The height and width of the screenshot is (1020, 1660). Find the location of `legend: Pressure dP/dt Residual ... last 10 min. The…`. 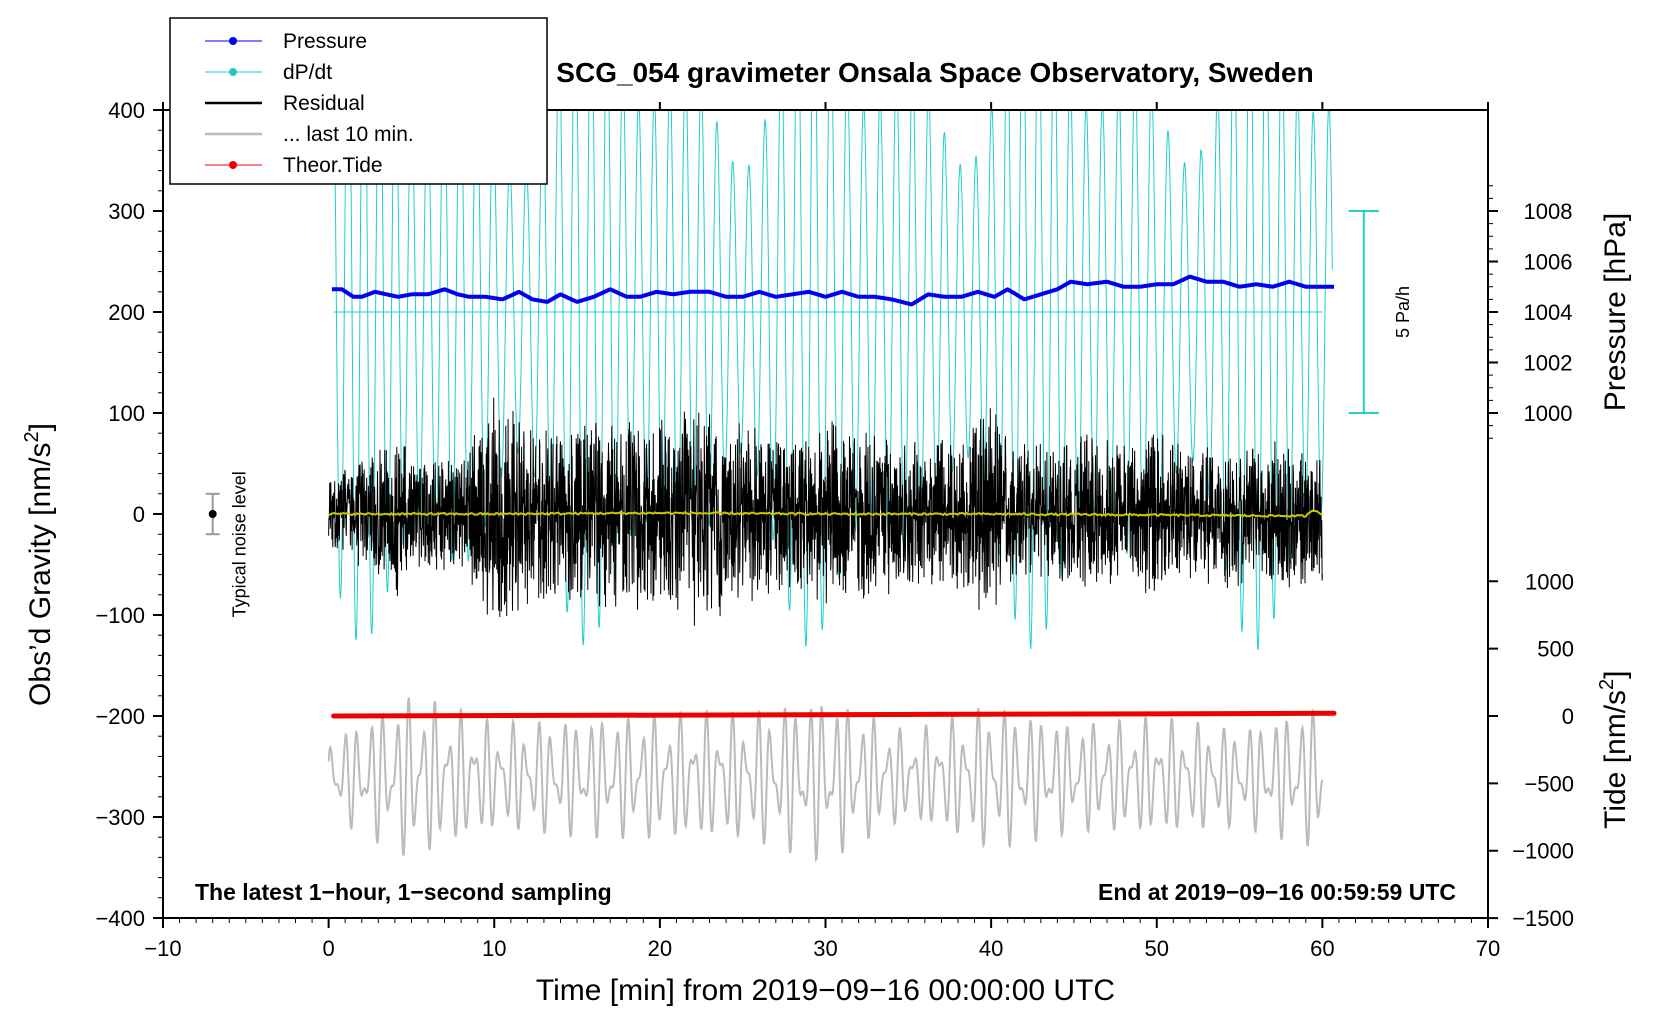

legend: Pressure dP/dt Residual ... last 10 min. The… is located at coordinates (358, 101).